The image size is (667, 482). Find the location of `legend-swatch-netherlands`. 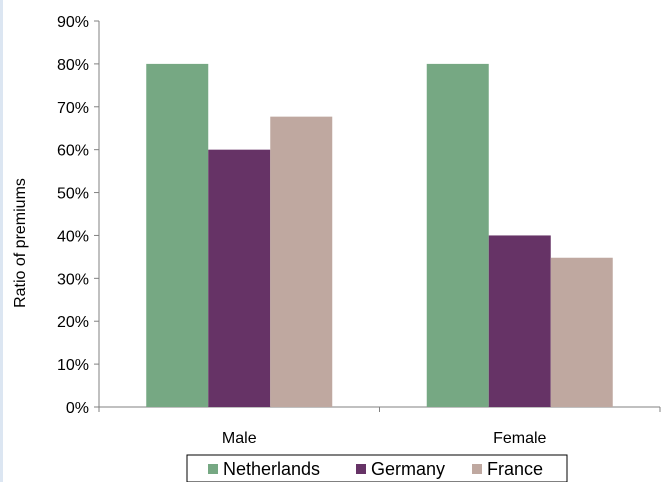

legend-swatch-netherlands is located at coordinates (213, 469).